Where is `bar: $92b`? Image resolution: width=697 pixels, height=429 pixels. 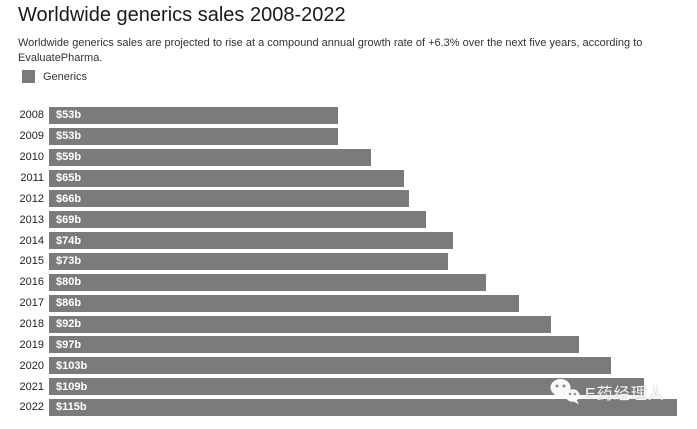
bar: $92b is located at coordinates (300, 324).